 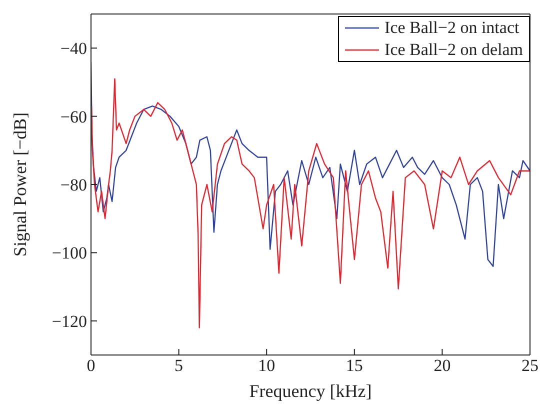 What do you see at coordinates (442, 366) in the screenshot?
I see `x-tick-label: 20` at bounding box center [442, 366].